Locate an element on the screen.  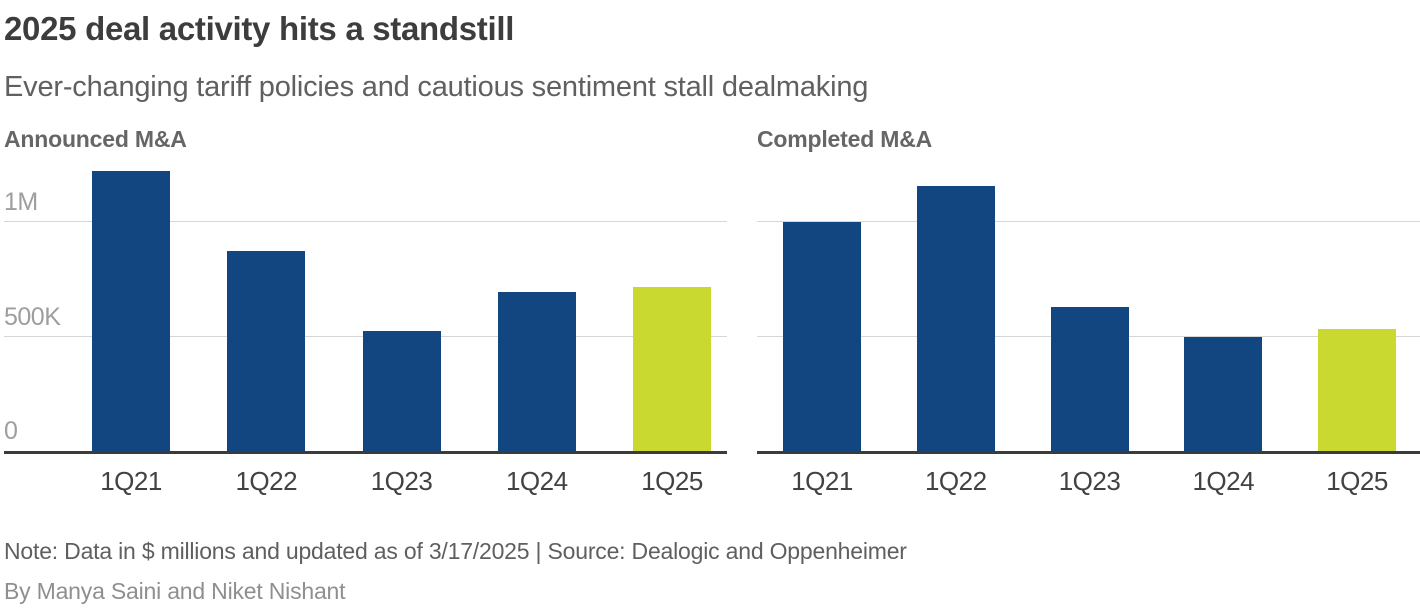
byline: By Manya Saini and Niket Nishant is located at coordinates (175, 590).